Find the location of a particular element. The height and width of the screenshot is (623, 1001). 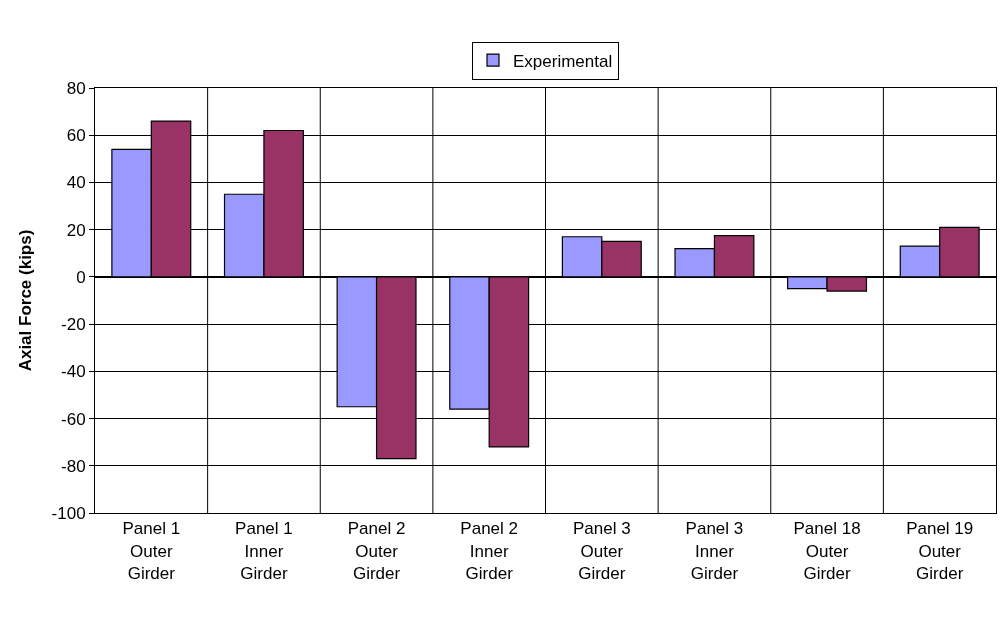

y-tick-label: -100 is located at coordinates (68, 513).